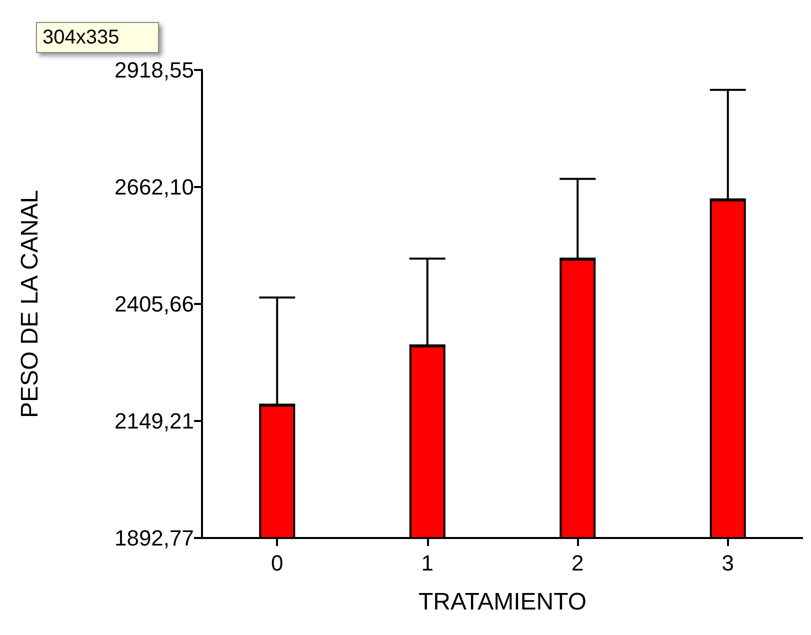  Describe the element at coordinates (154, 187) in the screenshot. I see `y-tick-label: 2662,10` at that location.